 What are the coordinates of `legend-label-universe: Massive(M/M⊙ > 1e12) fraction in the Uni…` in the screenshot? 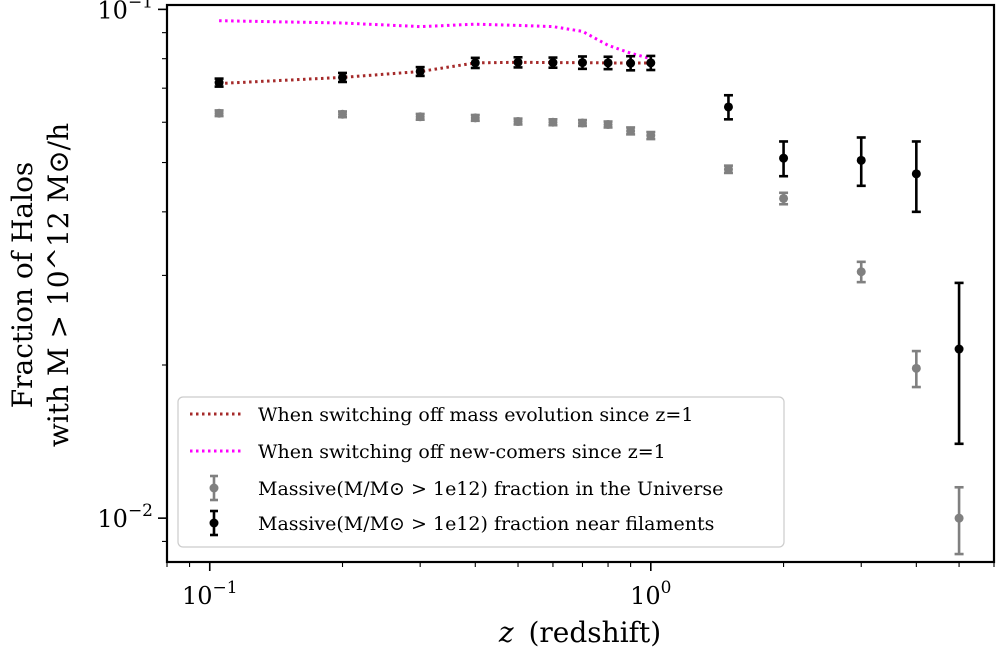 It's located at (490, 489).